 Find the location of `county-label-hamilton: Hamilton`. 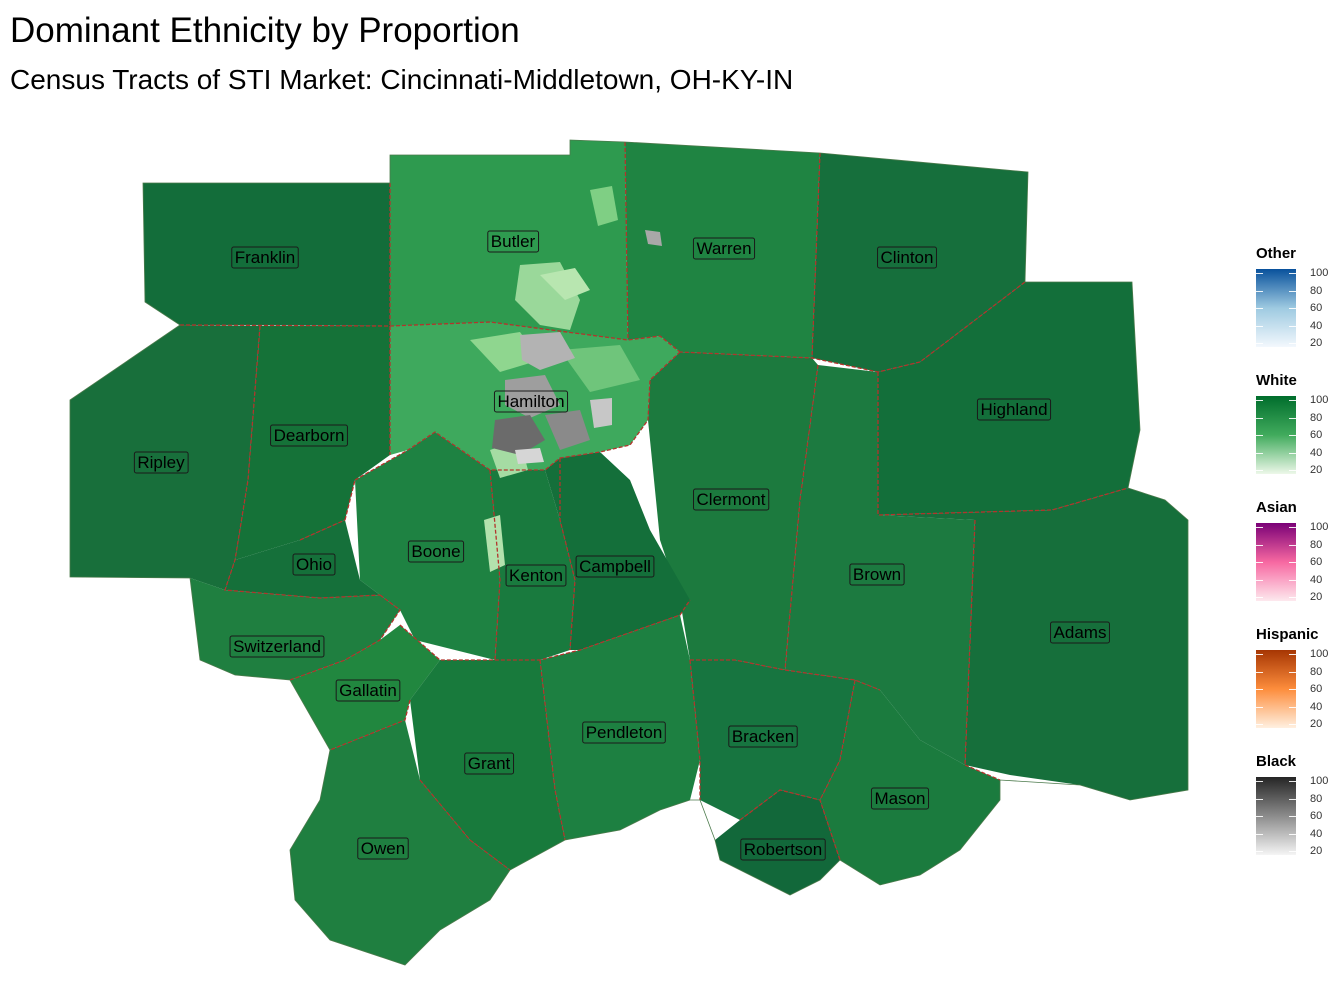

county-label-hamilton: Hamilton is located at coordinates (531, 401).